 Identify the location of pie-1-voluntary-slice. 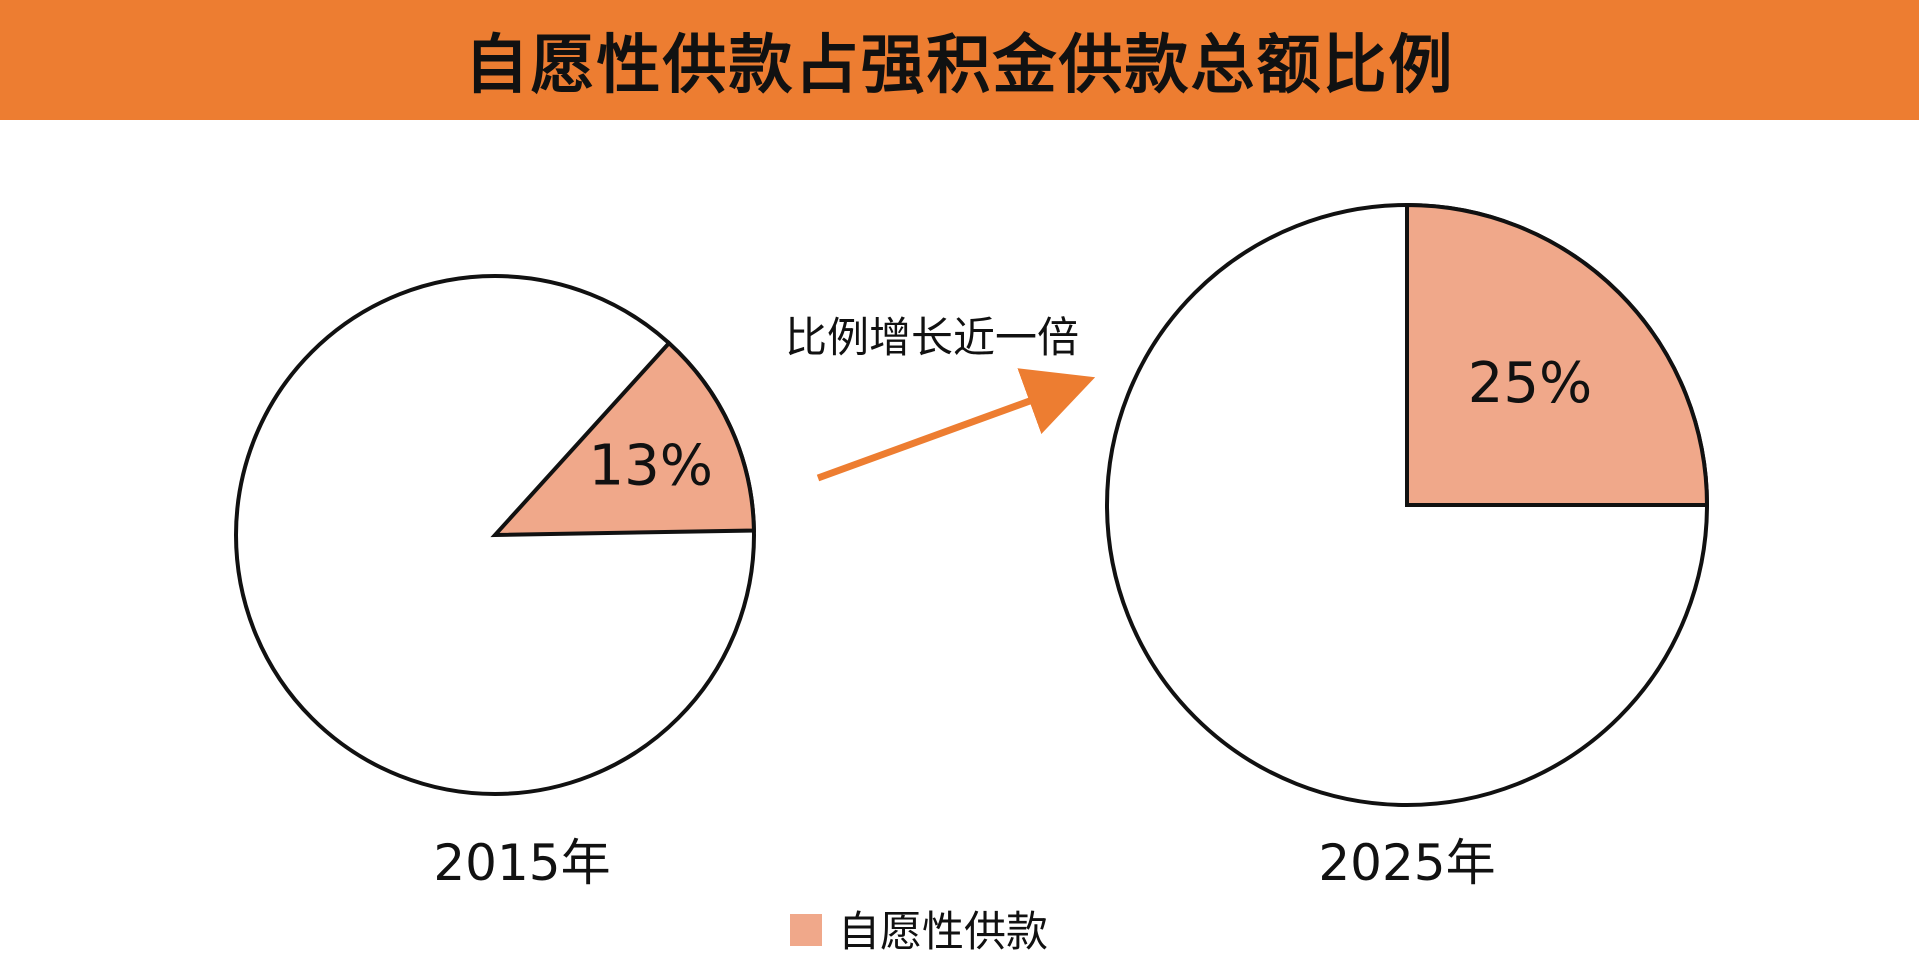
(623, 439).